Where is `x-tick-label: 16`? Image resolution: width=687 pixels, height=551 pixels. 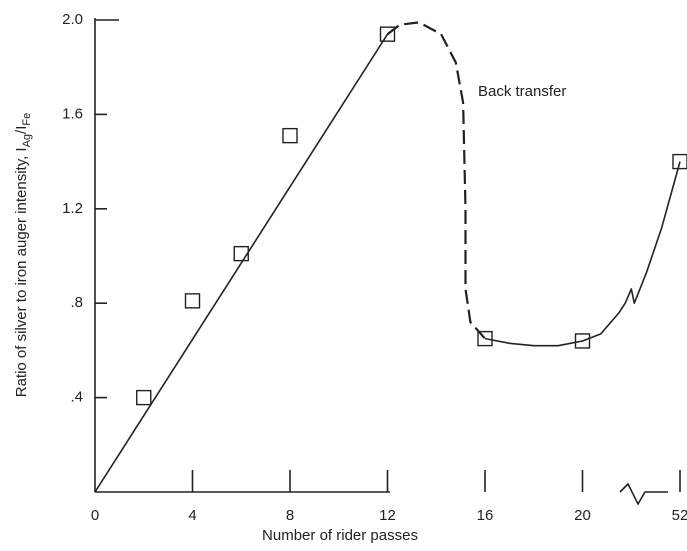
x-tick-label: 16 is located at coordinates (485, 515).